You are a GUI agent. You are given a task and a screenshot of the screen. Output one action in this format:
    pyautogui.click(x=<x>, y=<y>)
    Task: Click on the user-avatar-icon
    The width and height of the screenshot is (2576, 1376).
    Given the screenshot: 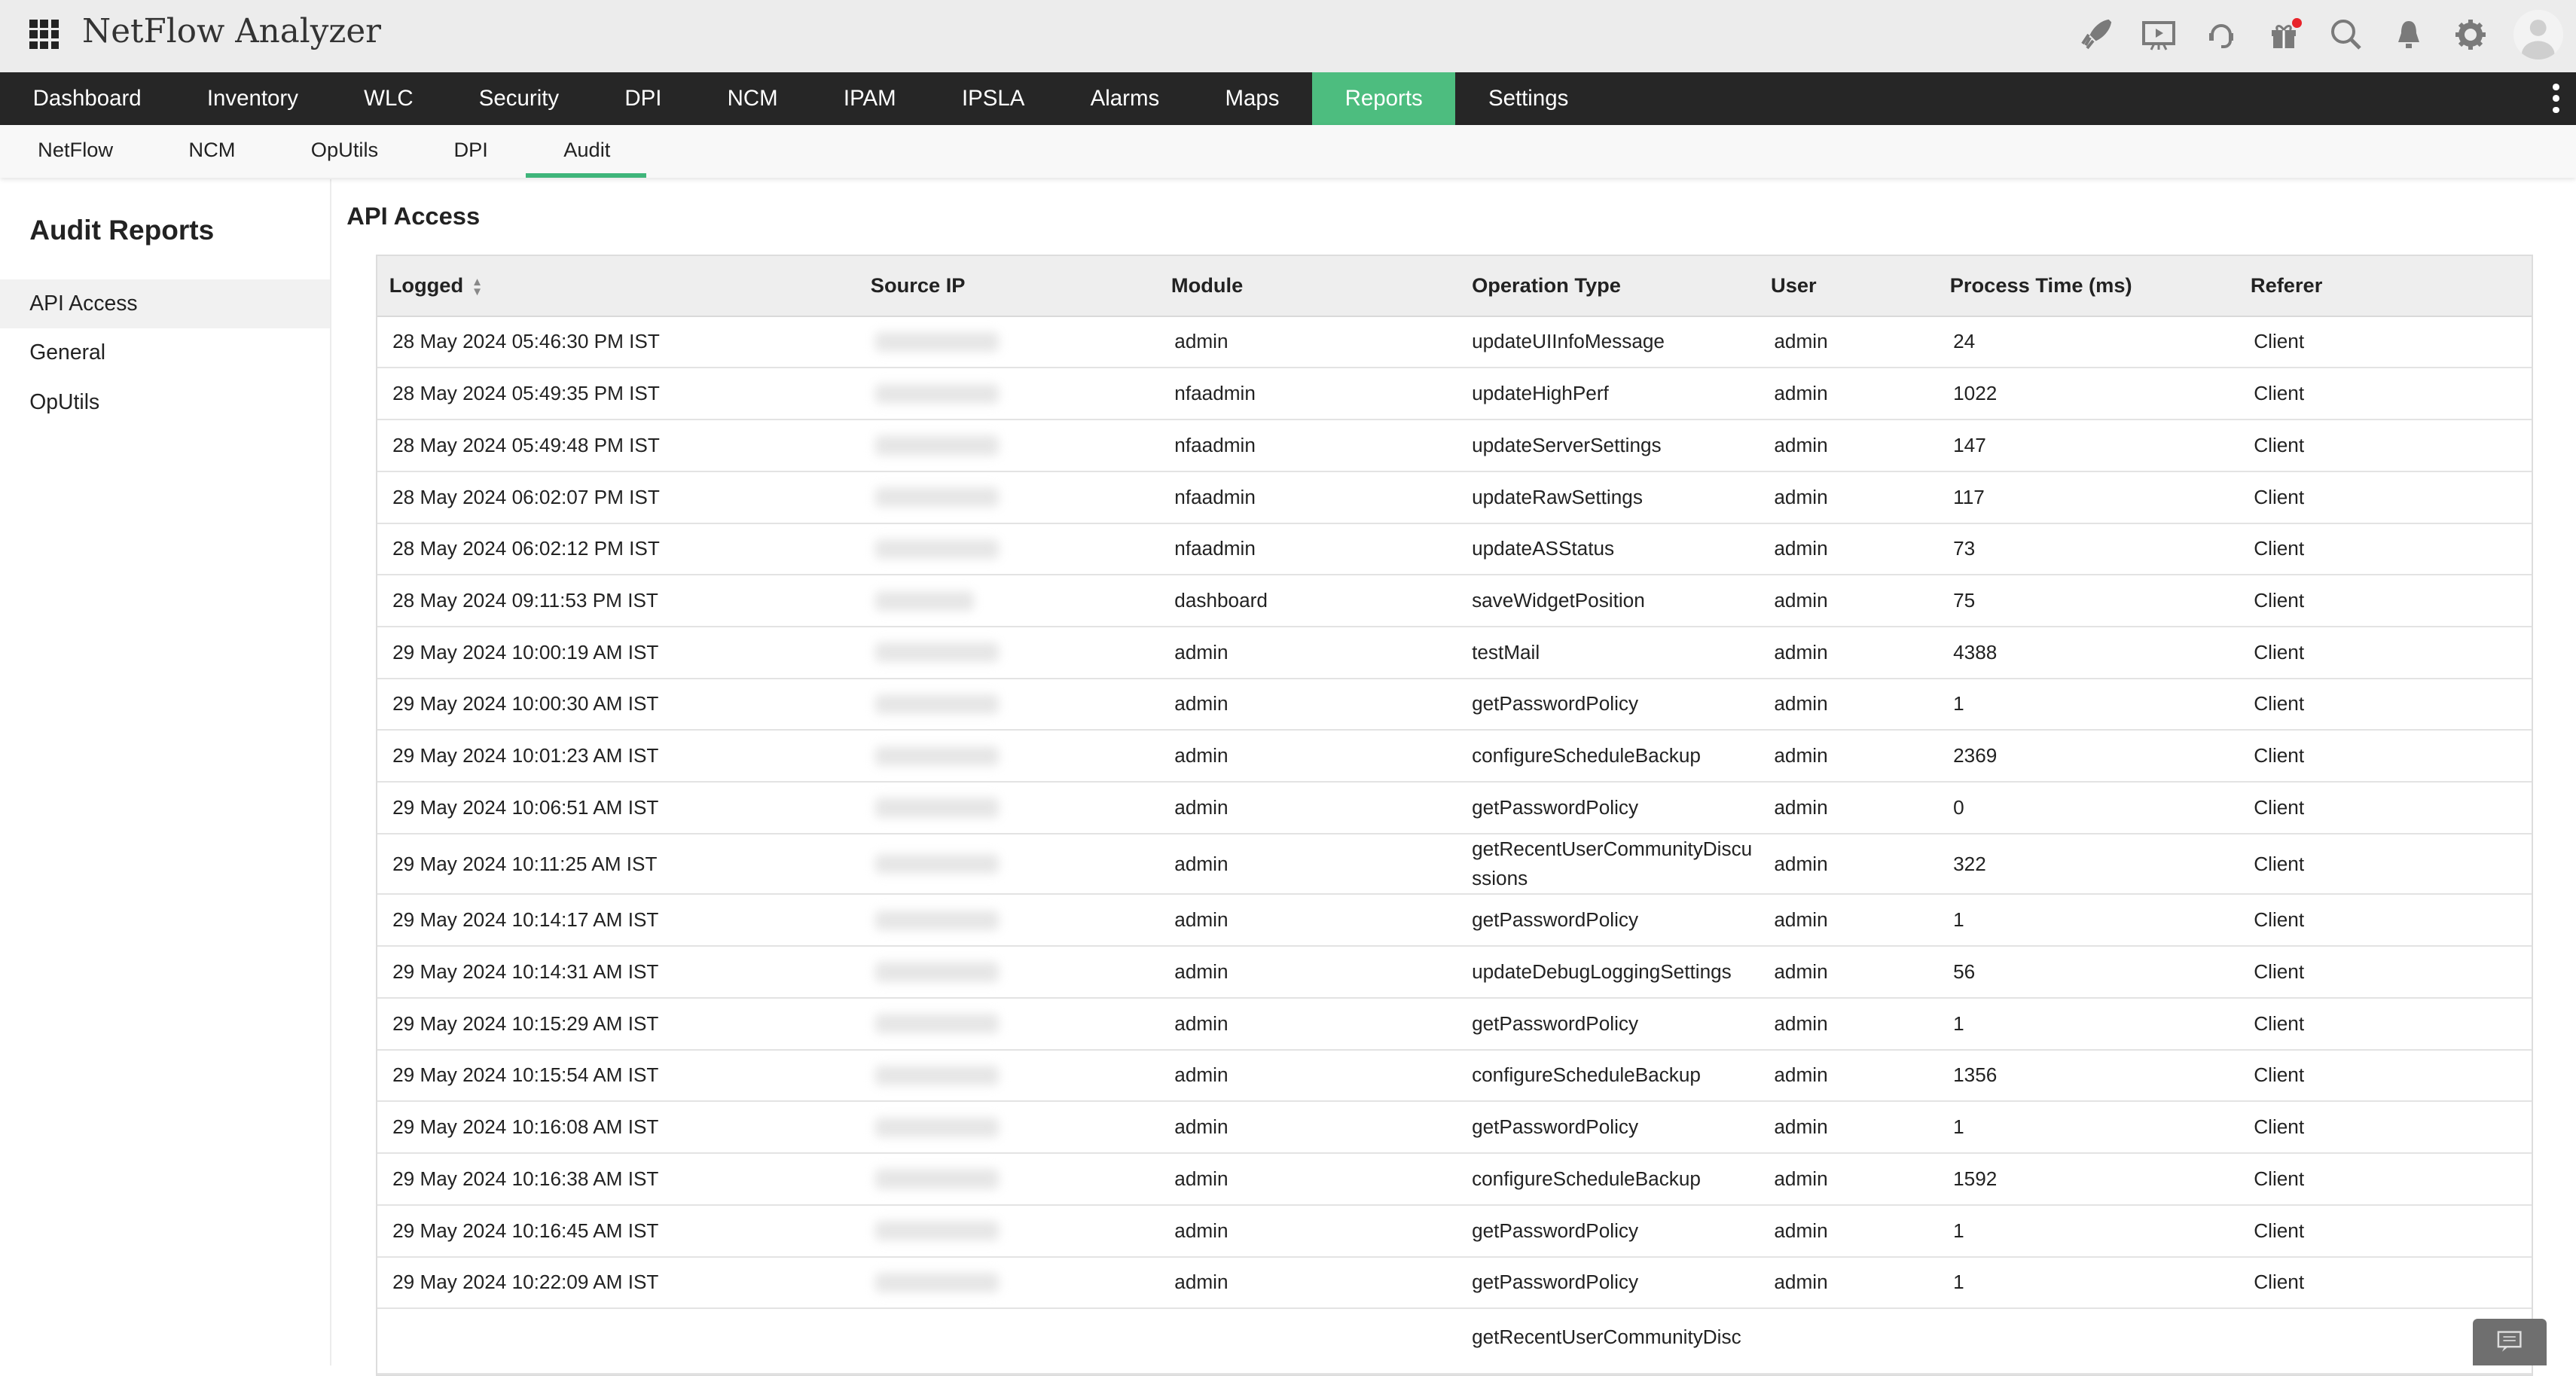 What is the action you would take?
    pyautogui.click(x=2538, y=35)
    